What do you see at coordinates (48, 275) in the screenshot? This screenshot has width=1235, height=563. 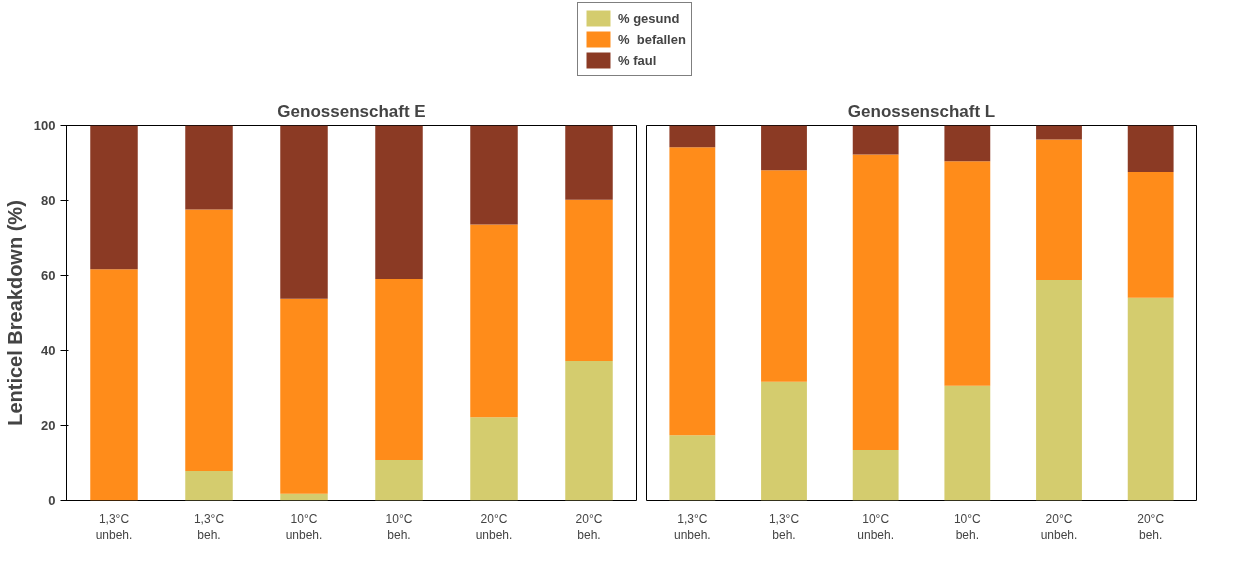 I see `y-tick-label: 60` at bounding box center [48, 275].